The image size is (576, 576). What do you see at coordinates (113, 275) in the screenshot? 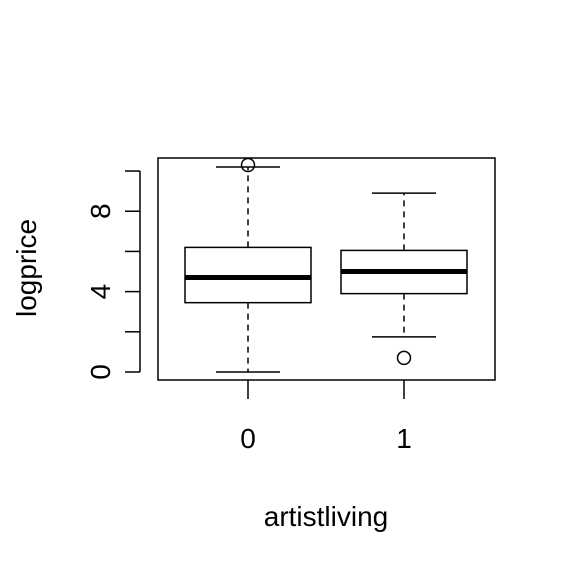
I see `y-axis: 0 4 8` at bounding box center [113, 275].